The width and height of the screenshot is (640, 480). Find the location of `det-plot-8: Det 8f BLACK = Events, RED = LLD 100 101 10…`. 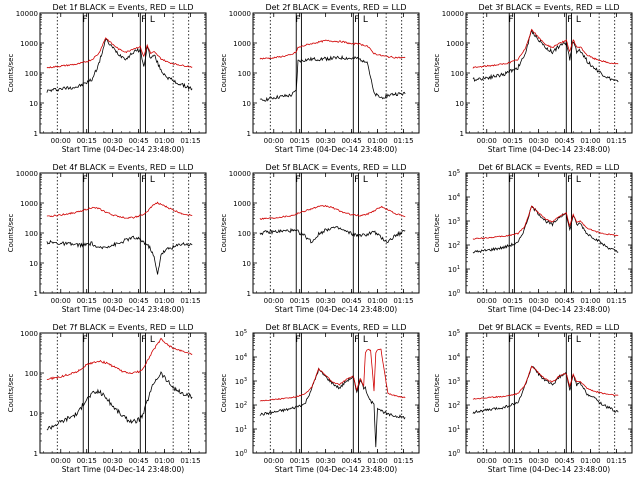

det-plot-8: Det 8f BLACK = Events, RED = LLD 100 101 10… is located at coordinates (320, 398).